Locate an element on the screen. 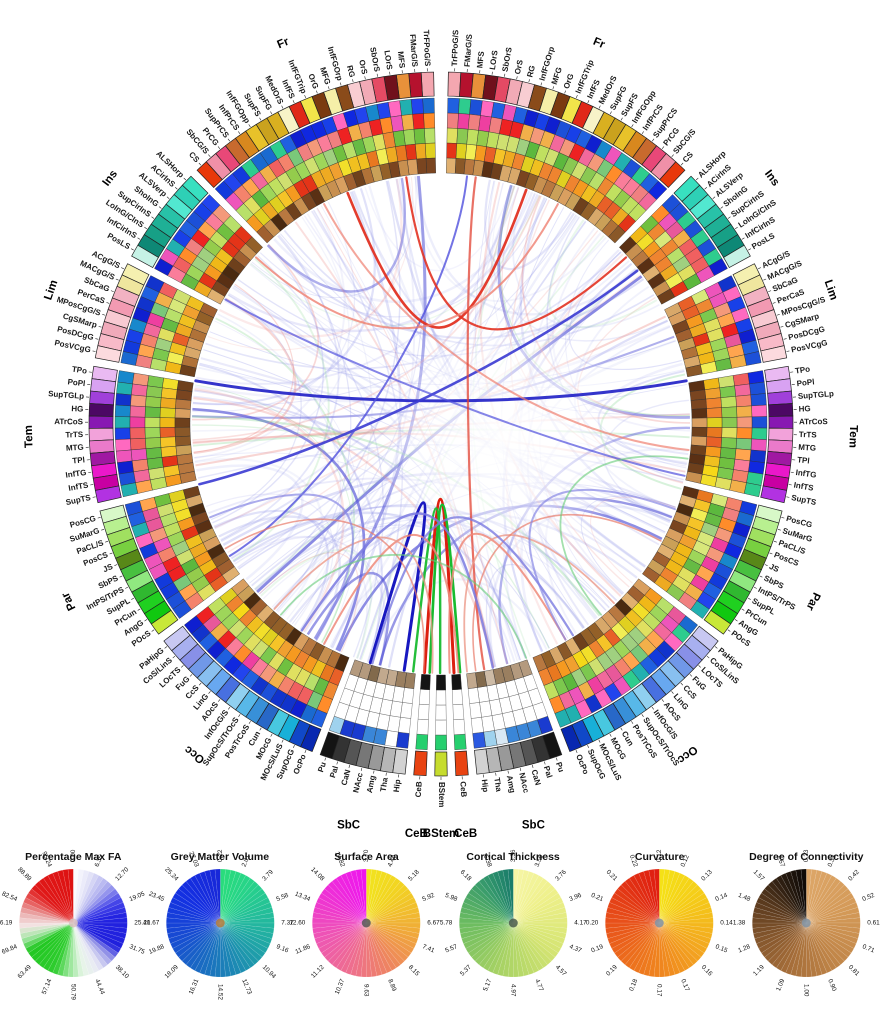 The image size is (880, 1009). pie-tick-label: 18.09 is located at coordinates (171, 971).